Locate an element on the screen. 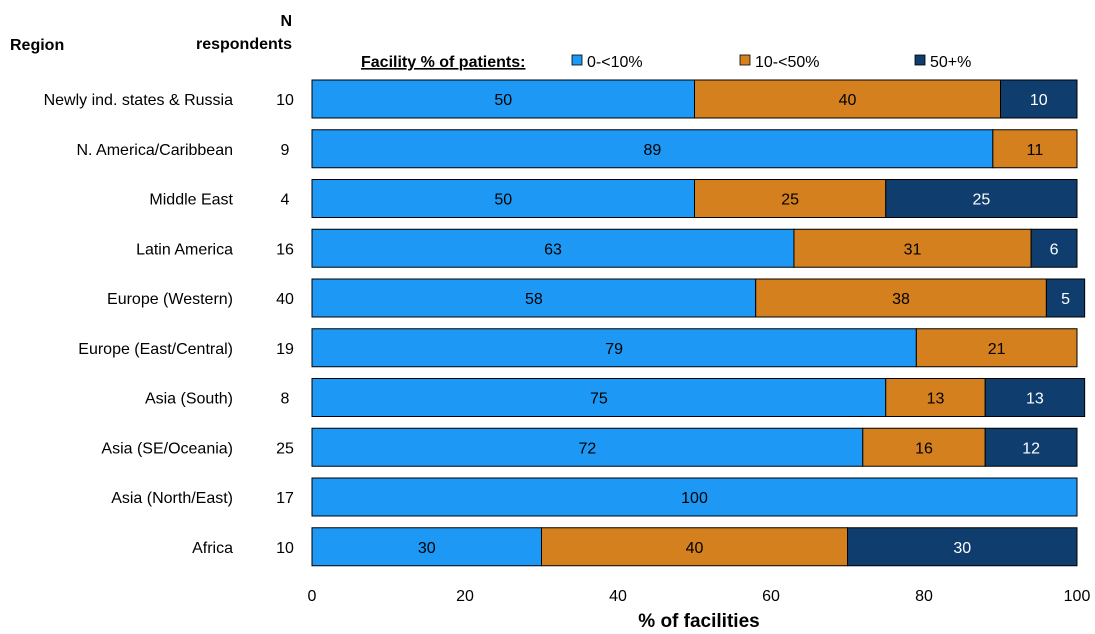 The height and width of the screenshot is (634, 1095). region-label: Latin America is located at coordinates (184, 249).